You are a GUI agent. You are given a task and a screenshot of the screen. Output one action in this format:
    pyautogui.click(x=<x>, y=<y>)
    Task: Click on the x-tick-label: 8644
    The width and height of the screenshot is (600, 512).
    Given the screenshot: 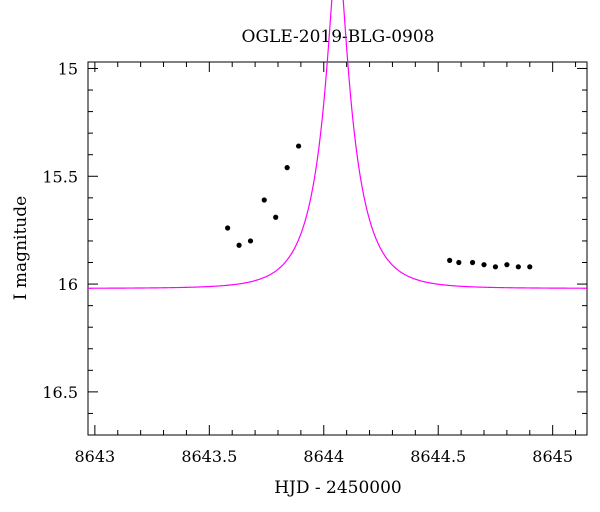 What is the action you would take?
    pyautogui.click(x=323, y=456)
    